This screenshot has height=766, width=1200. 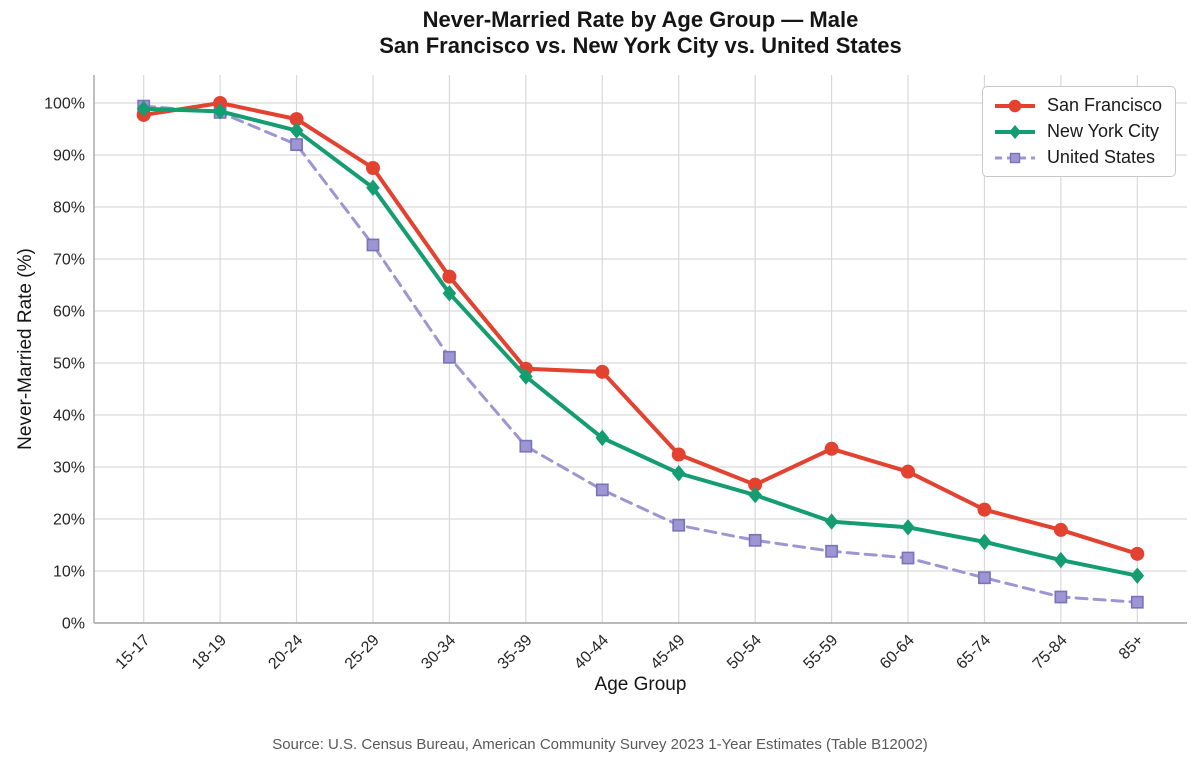 I want to click on x-tick-label: 55-59, so click(x=820, y=652).